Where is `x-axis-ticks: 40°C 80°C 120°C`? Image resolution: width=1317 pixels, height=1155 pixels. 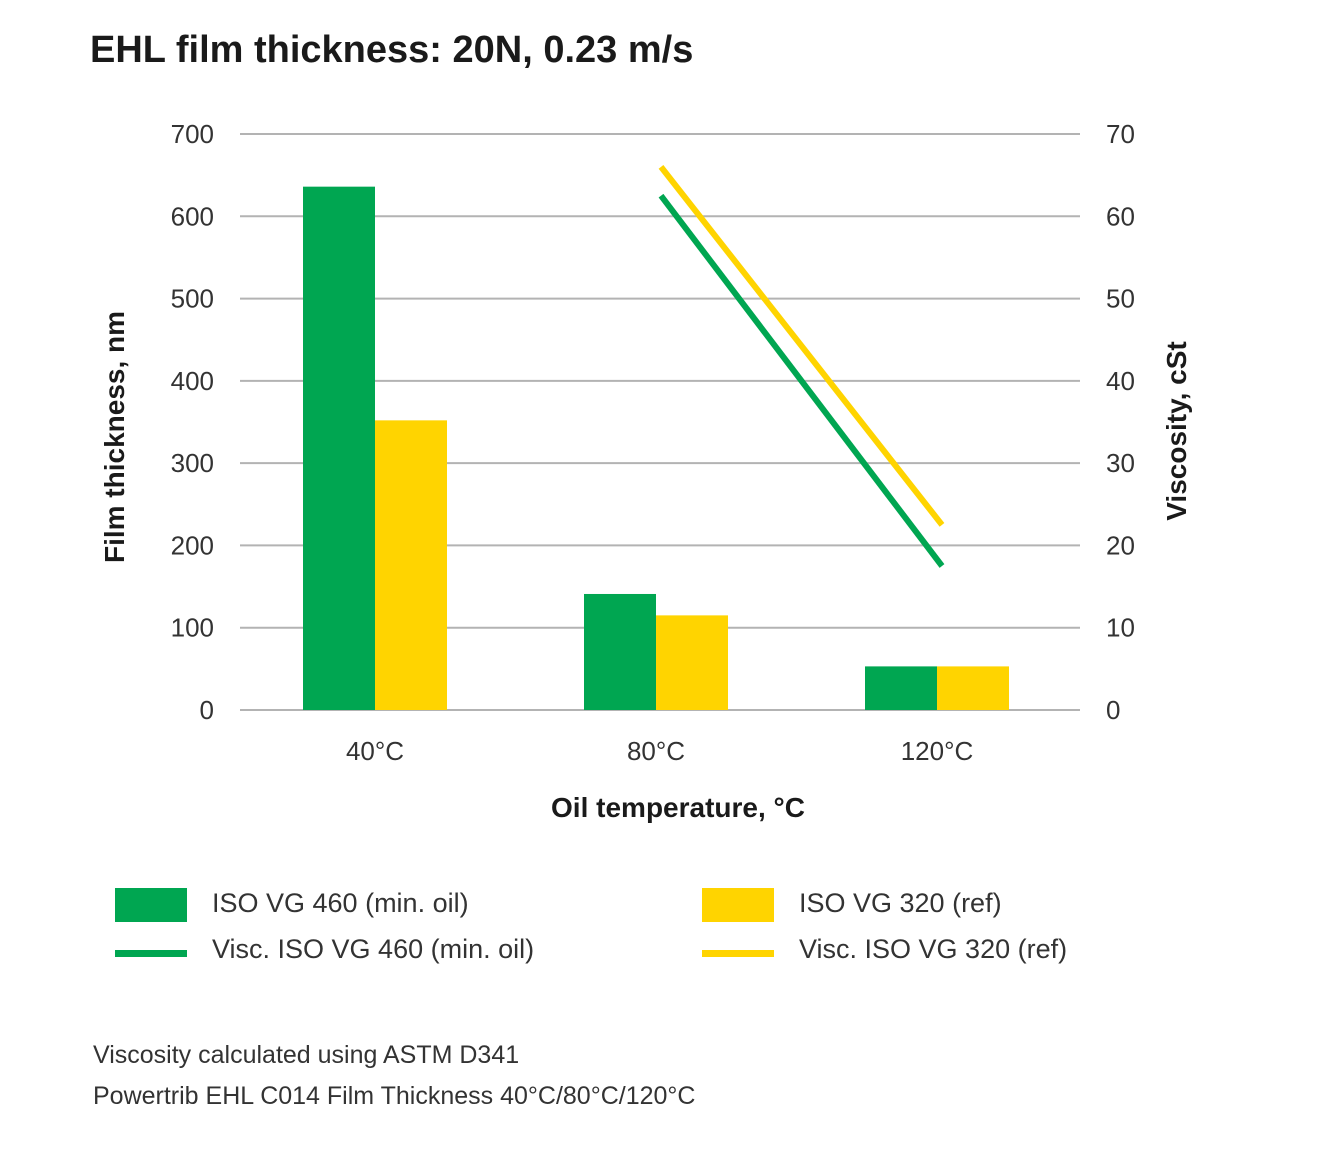
x-axis-ticks: 40°C 80°C 120°C is located at coordinates (659, 751).